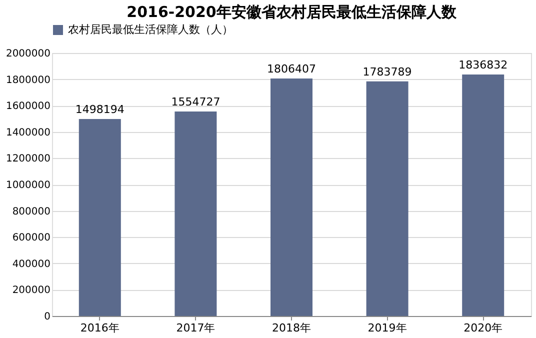 The height and width of the screenshot is (338, 536). Describe the element at coordinates (28, 159) in the screenshot. I see `y-tick-label: 1200000` at that location.